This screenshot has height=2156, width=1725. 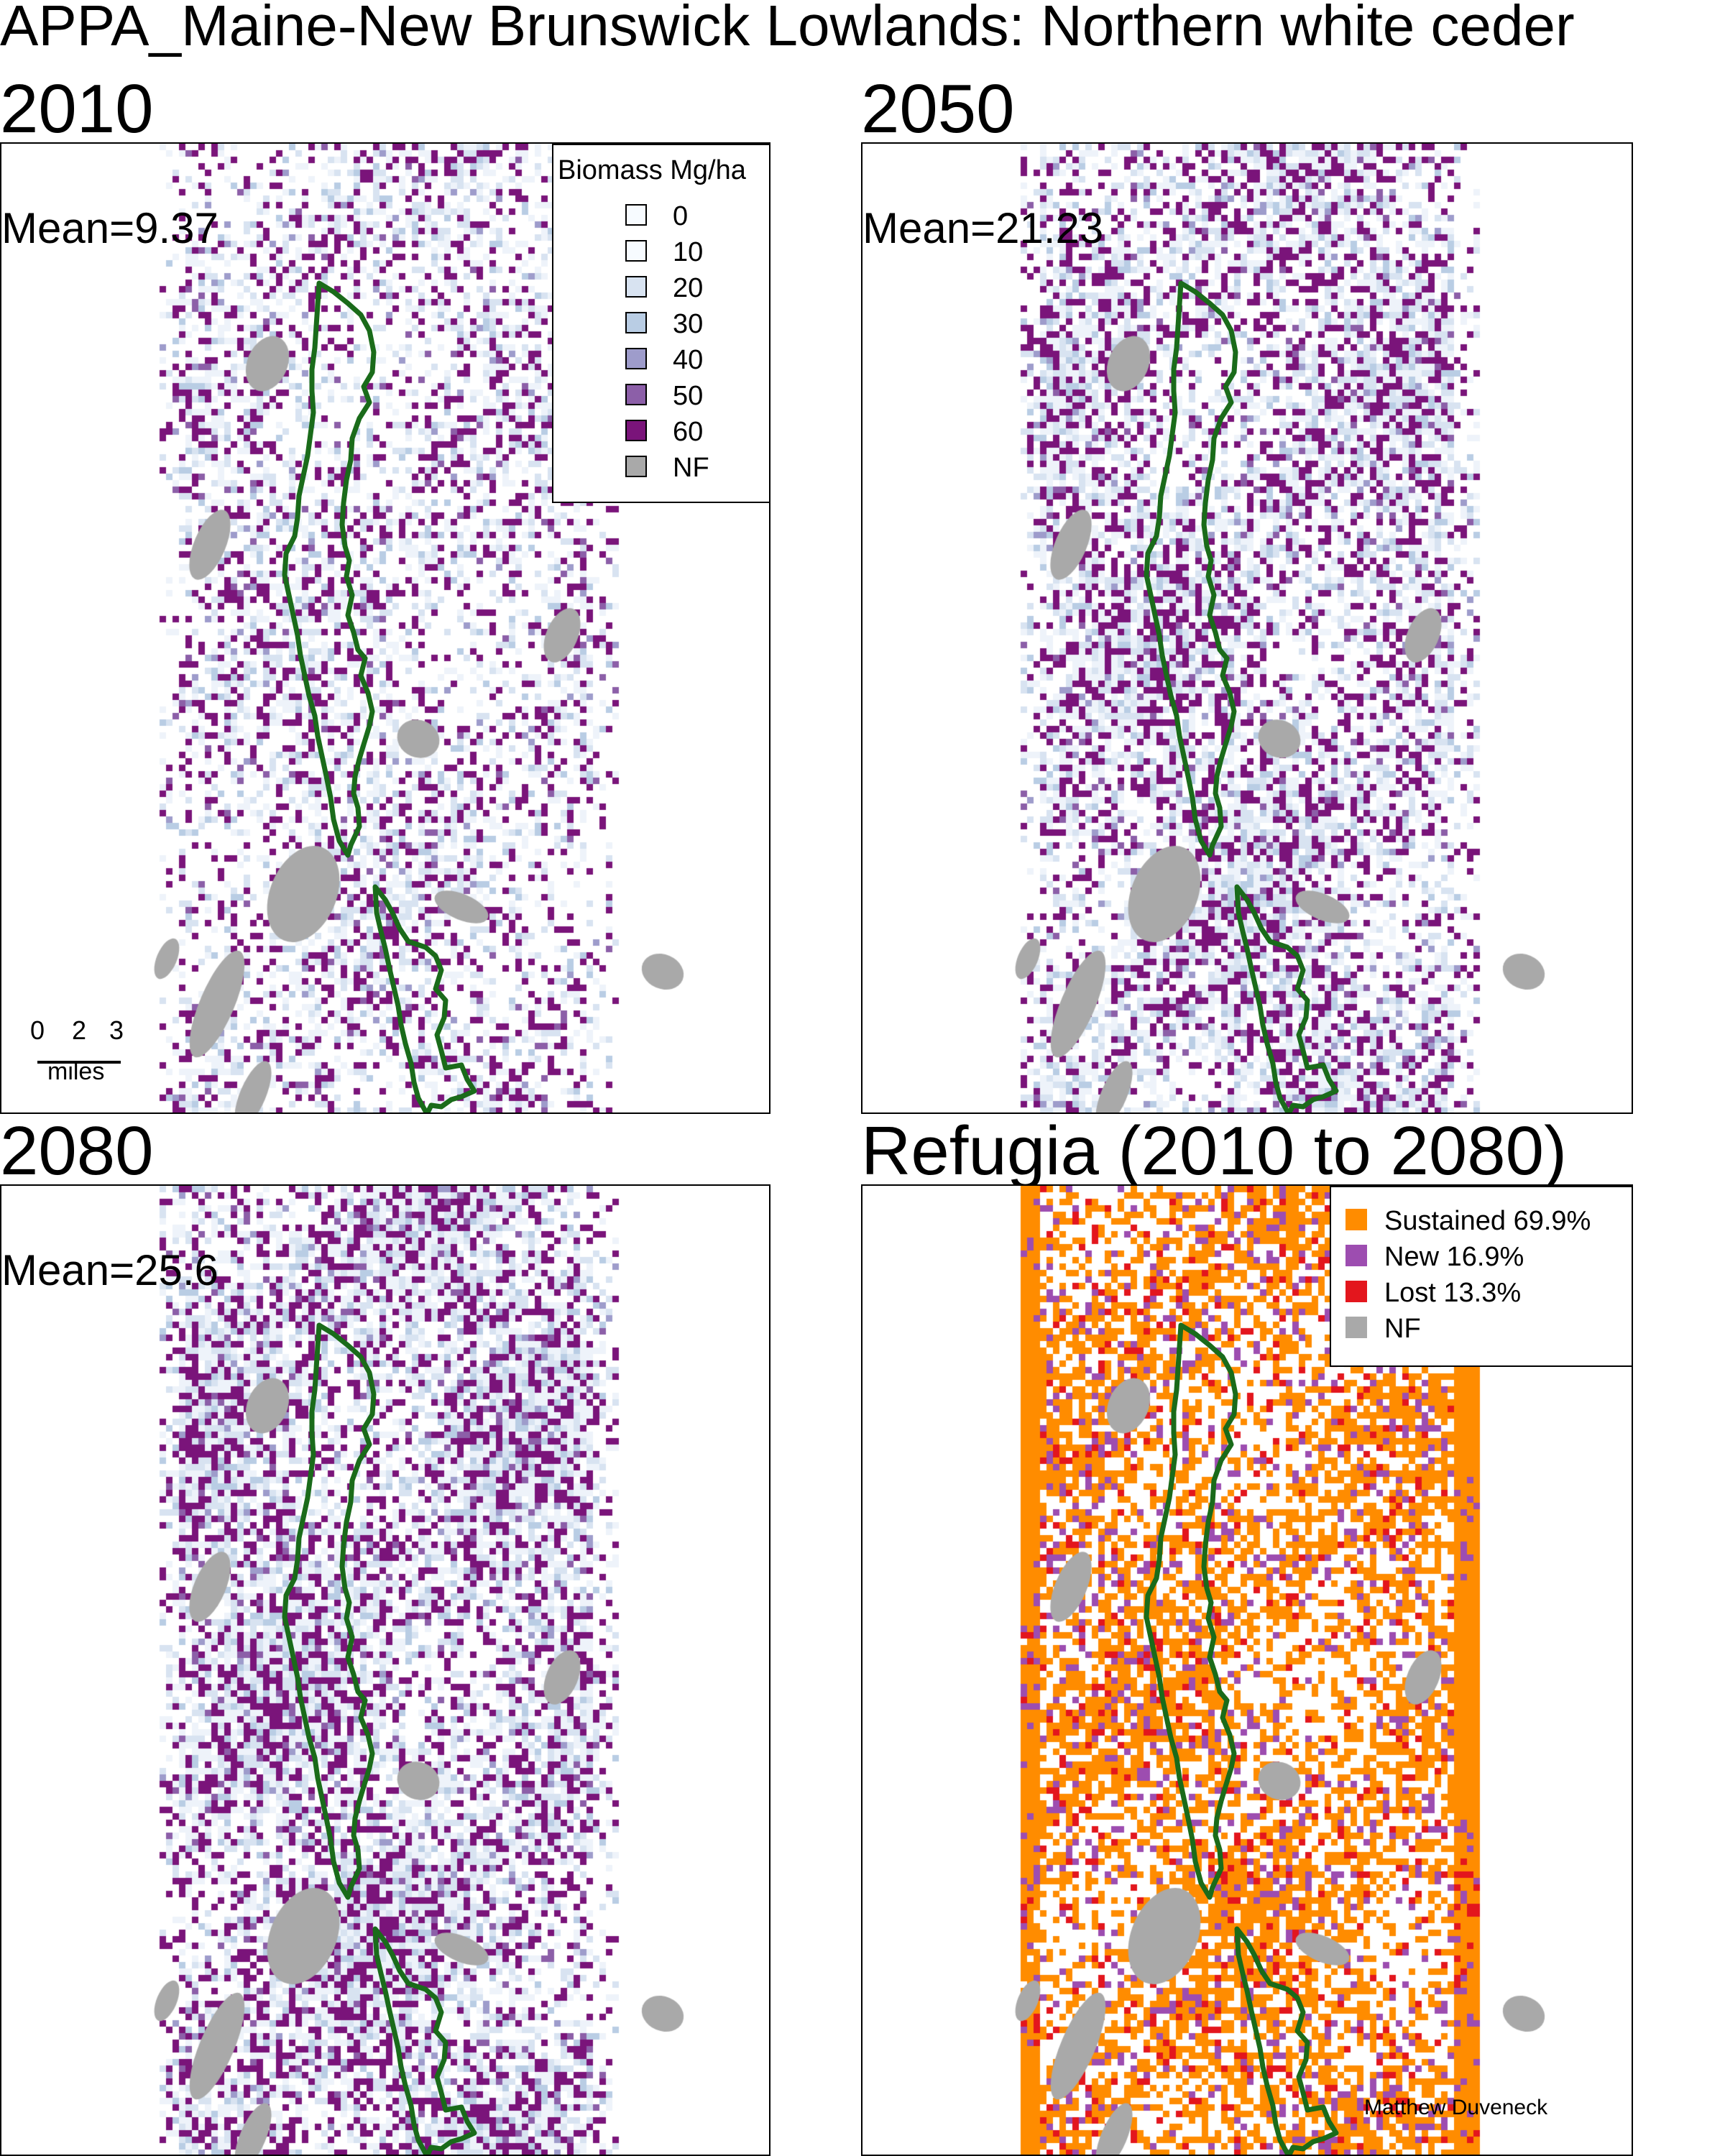 I want to click on scale-unit: miles, so click(x=76, y=1071).